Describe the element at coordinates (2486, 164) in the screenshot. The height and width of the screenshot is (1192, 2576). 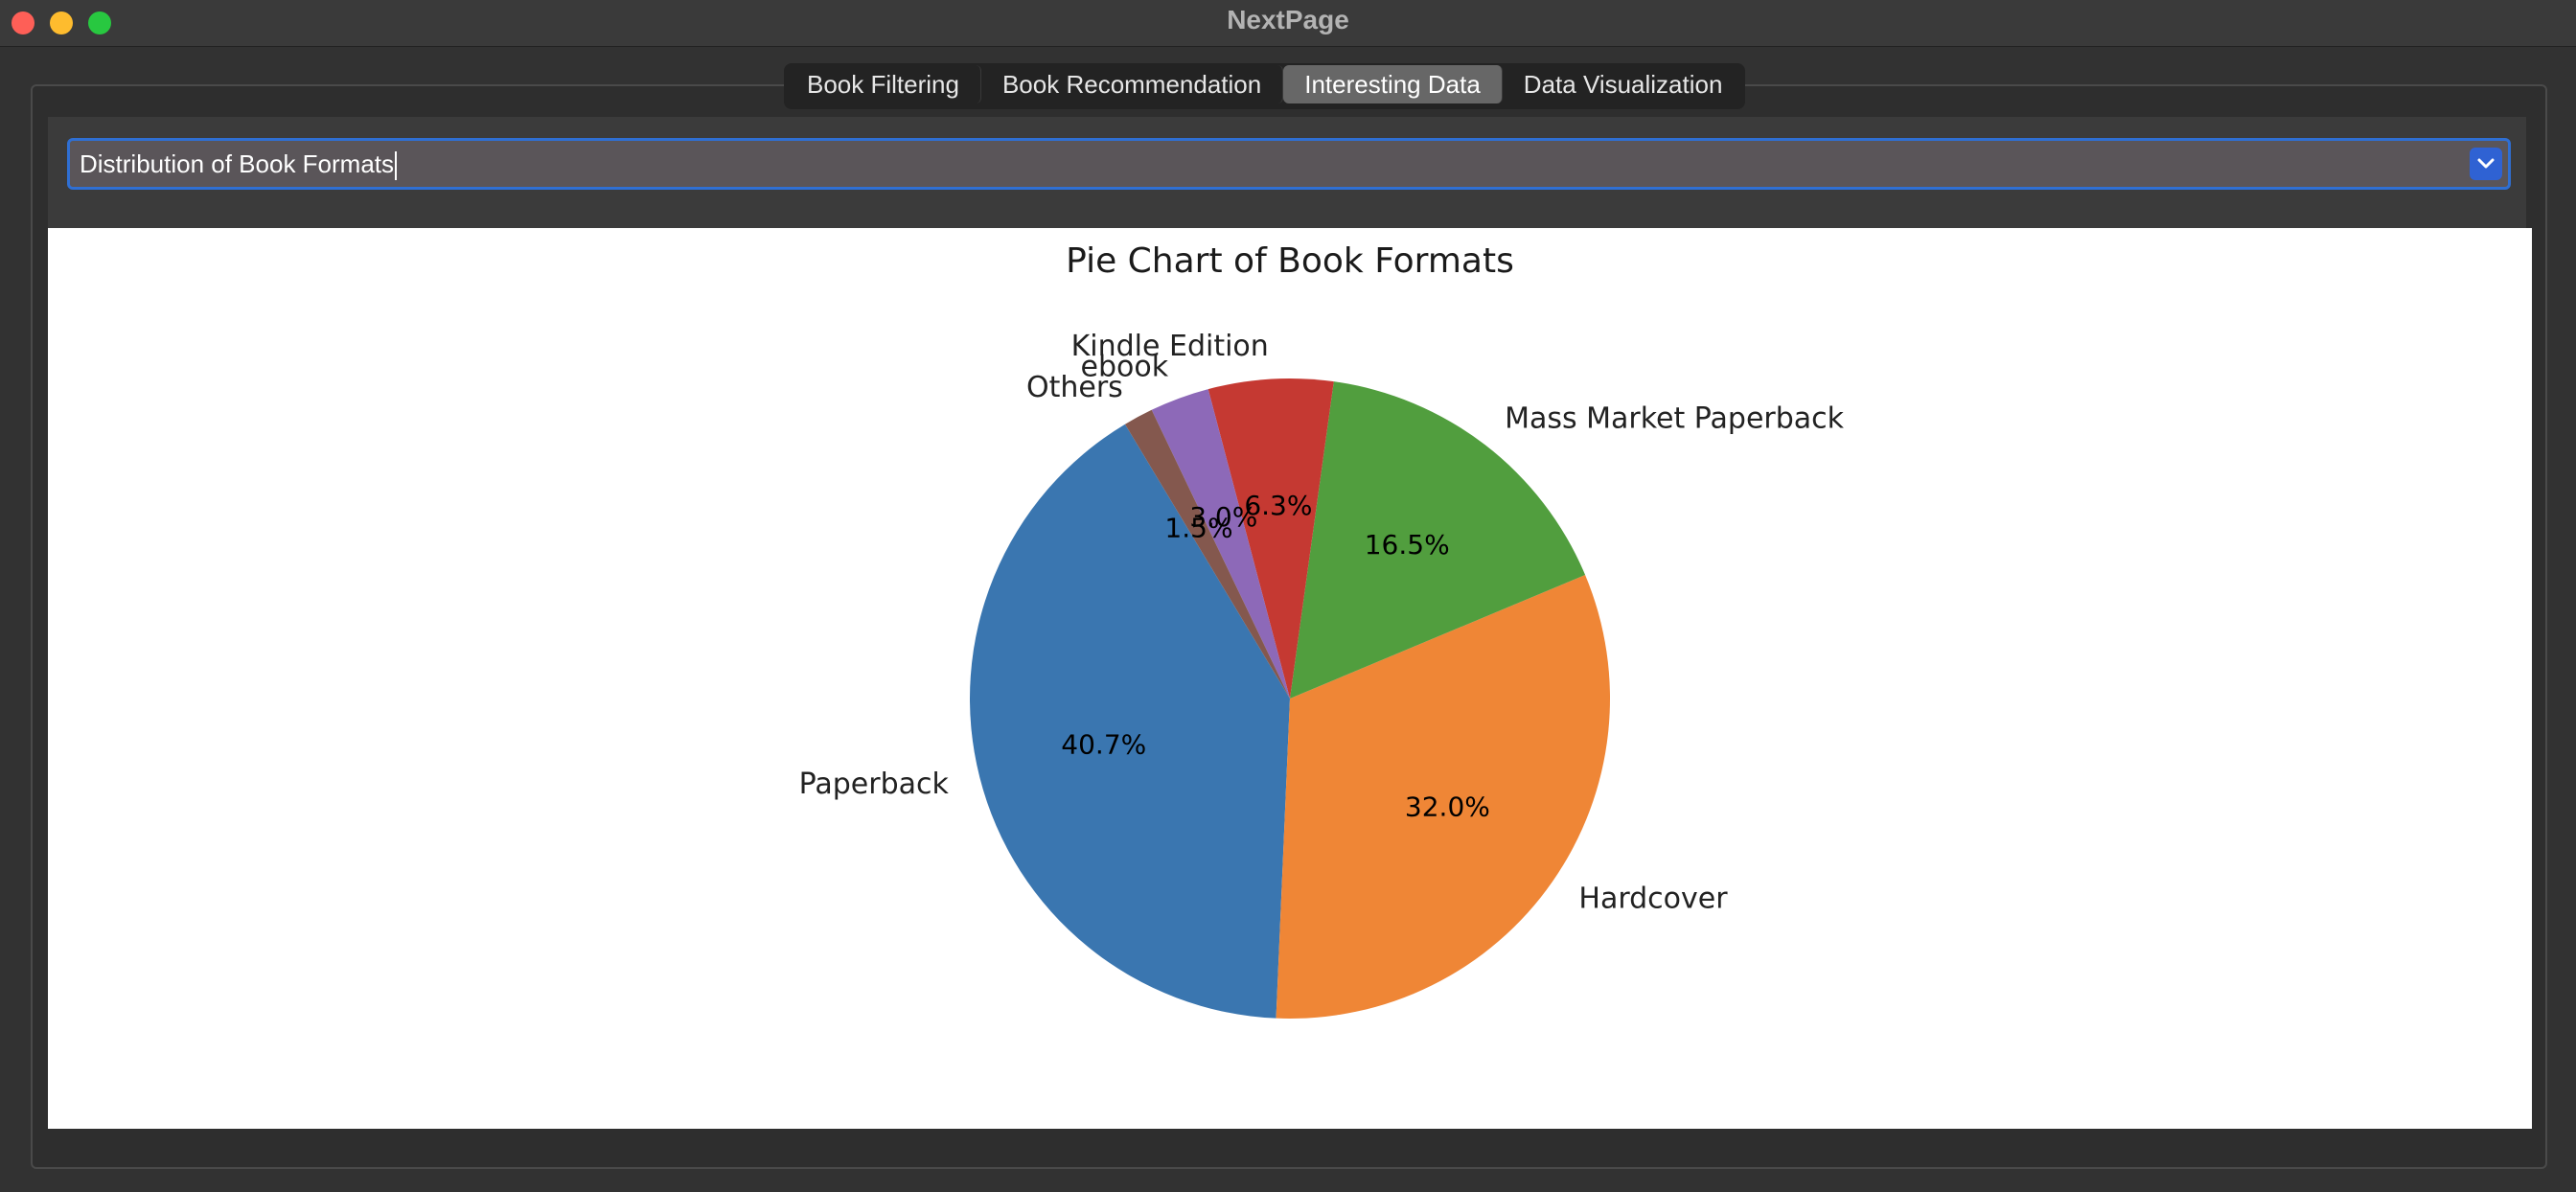
I see `chevron-down-icon` at that location.